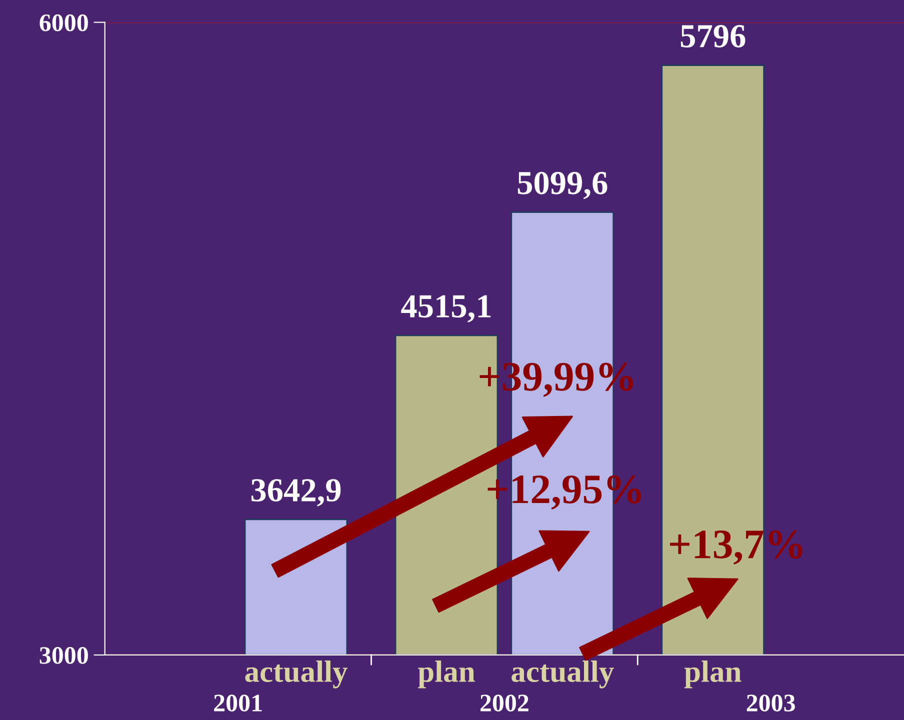 This screenshot has height=720, width=904. Describe the element at coordinates (446, 308) in the screenshot. I see `data-label: 4515,1` at that location.